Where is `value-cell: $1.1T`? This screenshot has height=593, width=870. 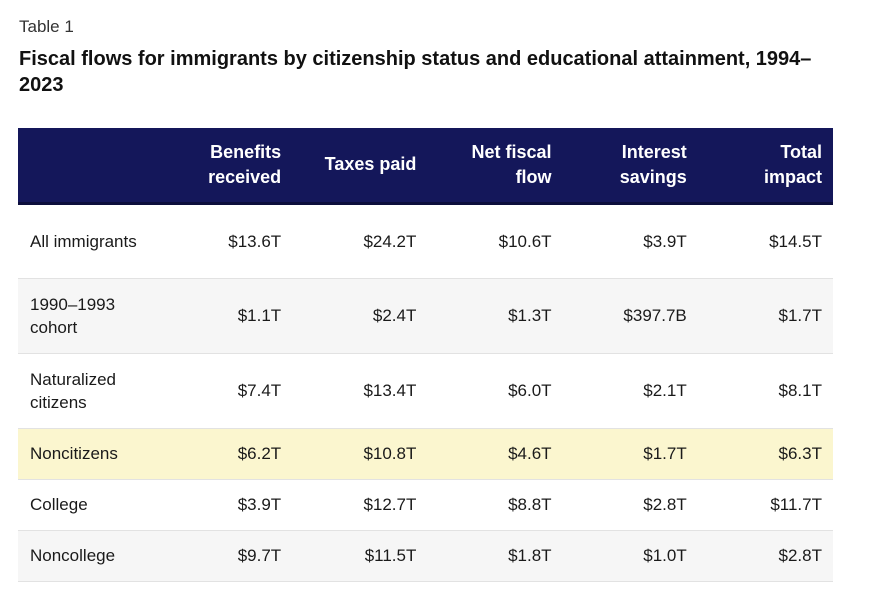 value-cell: $1.1T is located at coordinates (225, 316).